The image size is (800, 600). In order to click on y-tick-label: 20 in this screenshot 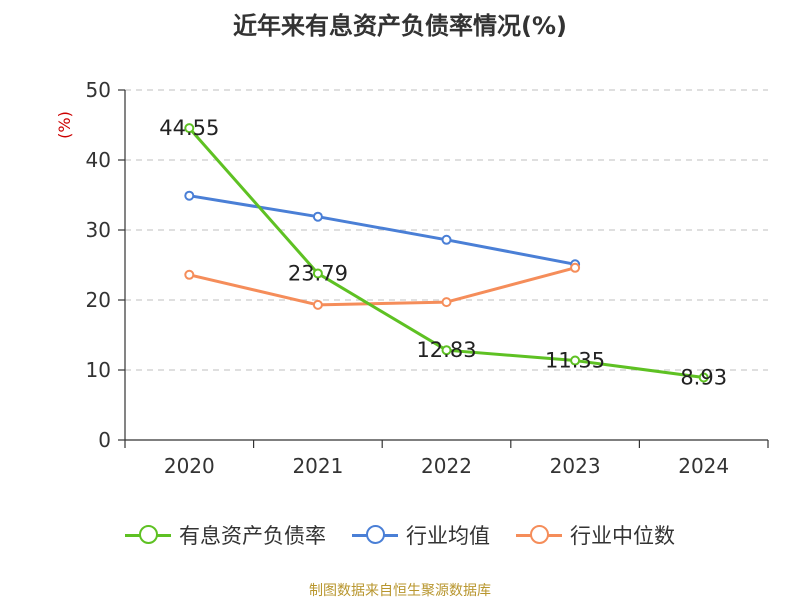, I will do `click(98, 300)`.